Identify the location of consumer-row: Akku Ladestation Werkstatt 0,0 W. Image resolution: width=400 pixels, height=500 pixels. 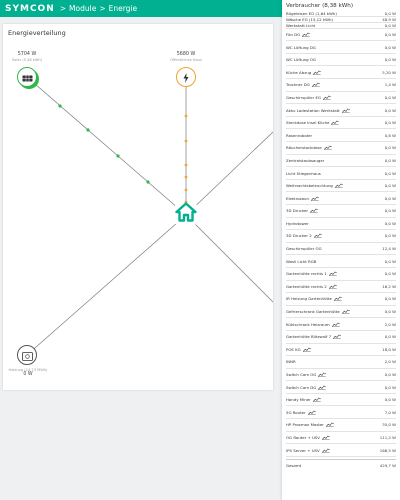
(341, 110).